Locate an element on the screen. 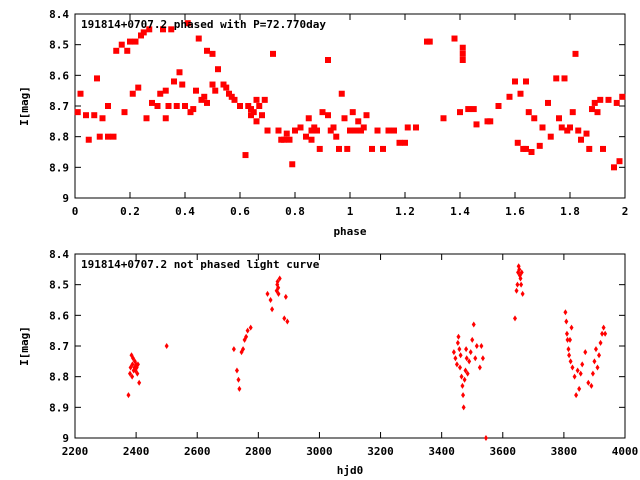 The image size is (640, 480). phased-x-tick-label: 0.4 is located at coordinates (185, 211).